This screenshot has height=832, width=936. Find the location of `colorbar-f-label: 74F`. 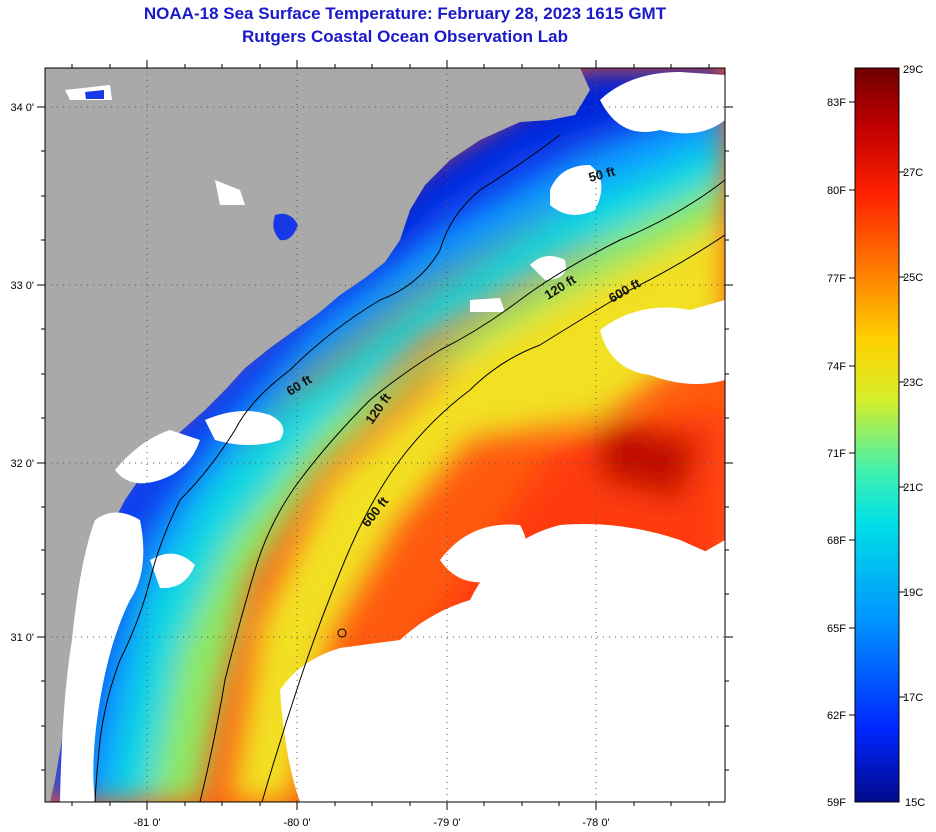

colorbar-f-label: 74F is located at coordinates (836, 367).